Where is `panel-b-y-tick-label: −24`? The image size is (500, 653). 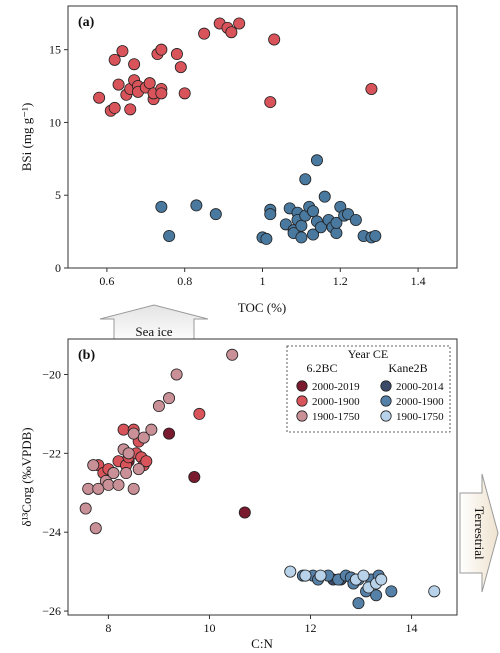 panel-b-y-tick-label: −24 is located at coordinates (51, 532).